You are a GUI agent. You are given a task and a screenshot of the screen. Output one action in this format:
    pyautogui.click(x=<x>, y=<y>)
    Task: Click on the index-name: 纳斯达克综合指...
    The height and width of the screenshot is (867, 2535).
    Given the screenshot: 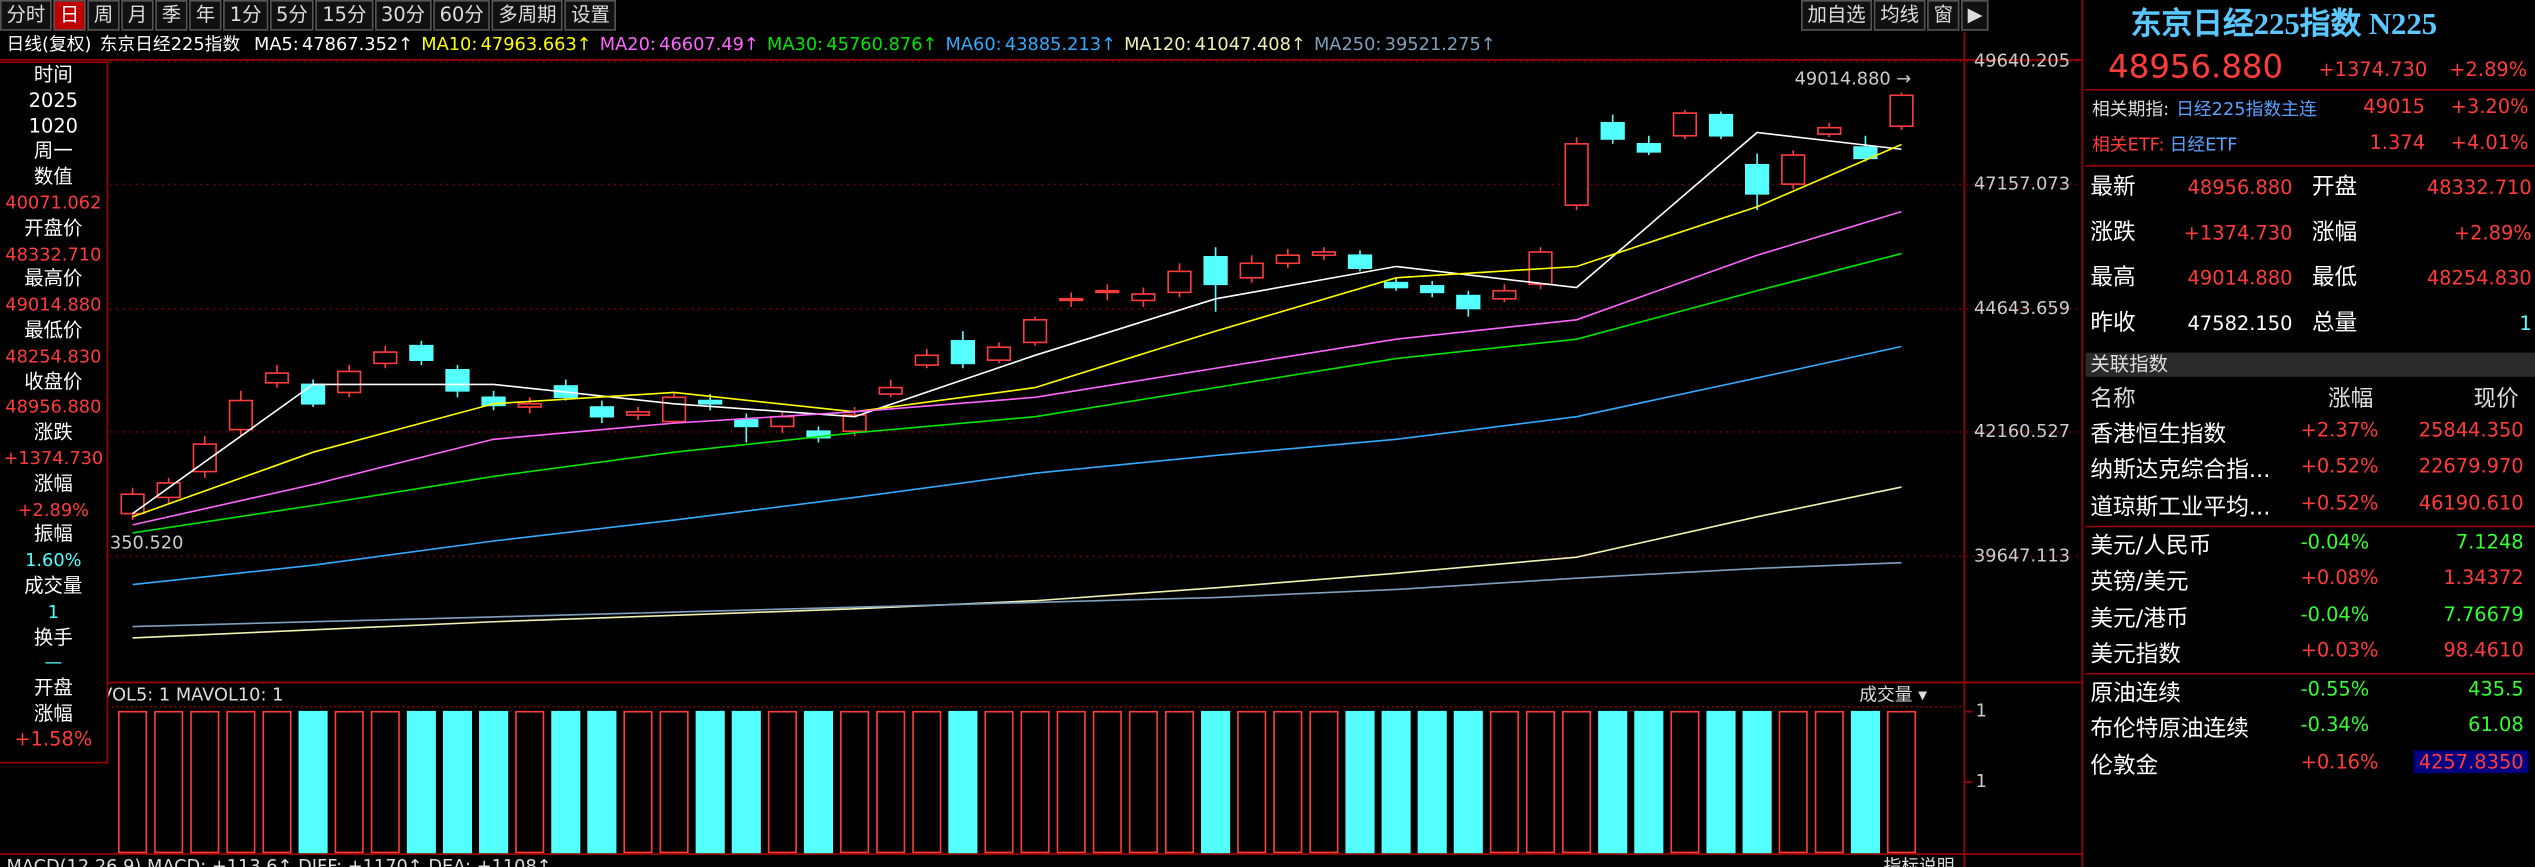 What is the action you would take?
    pyautogui.click(x=2180, y=471)
    